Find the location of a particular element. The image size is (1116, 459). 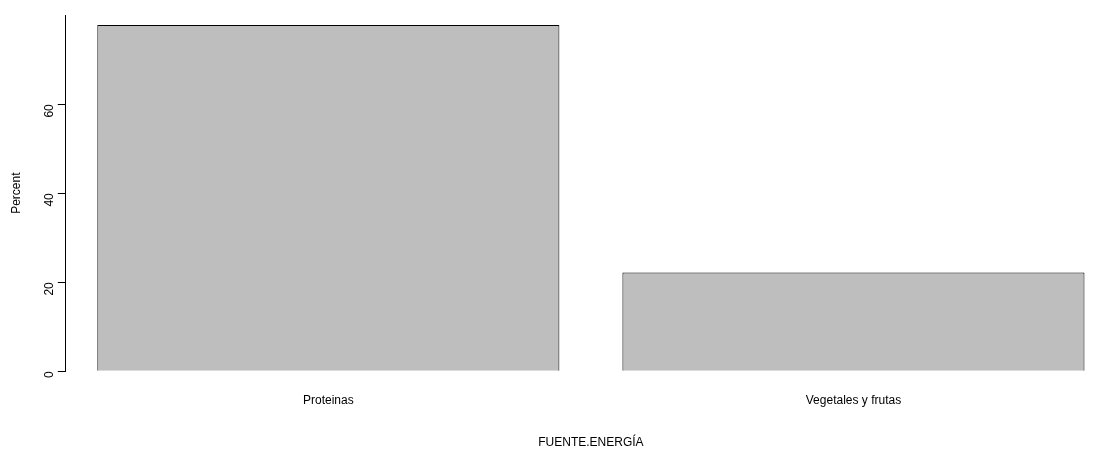

x-axis-title: FUENTE.ENERGÍA is located at coordinates (591, 442).